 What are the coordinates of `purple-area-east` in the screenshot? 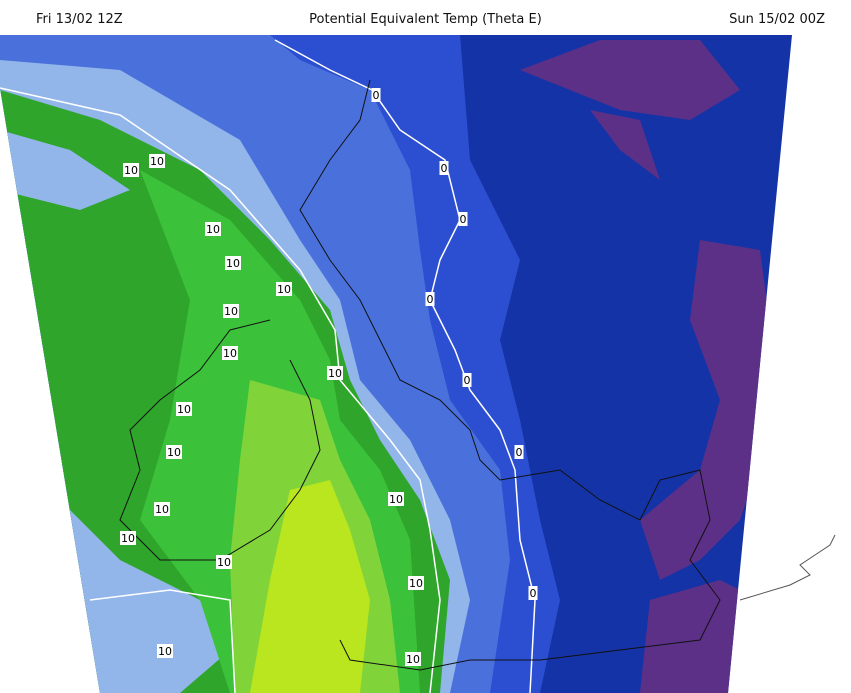 It's located at (710, 410).